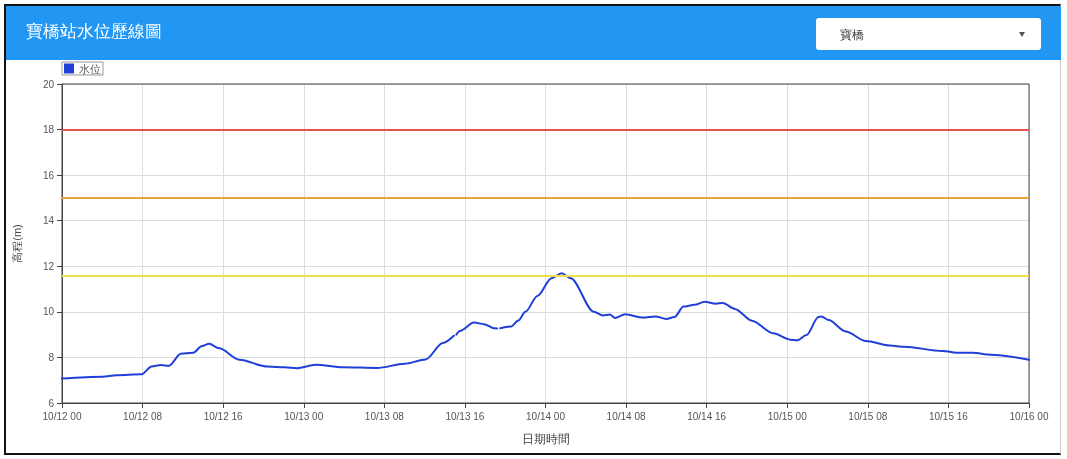 Image resolution: width=1067 pixels, height=459 pixels. What do you see at coordinates (48, 266) in the screenshot?
I see `y-tick-label: 12` at bounding box center [48, 266].